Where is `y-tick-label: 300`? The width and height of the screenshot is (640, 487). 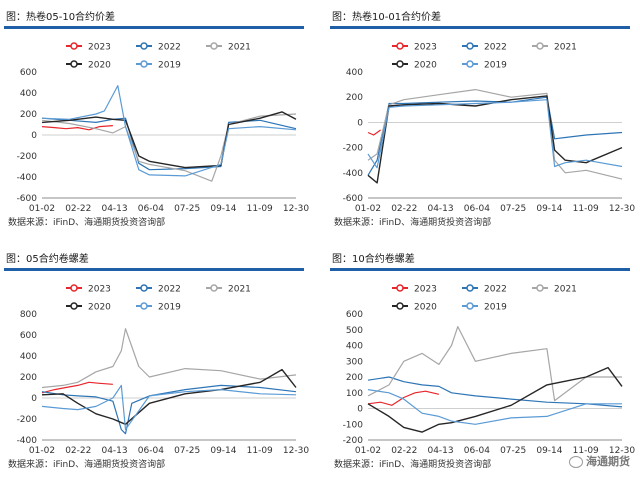 y-tick-label: 300 is located at coordinates (354, 362).